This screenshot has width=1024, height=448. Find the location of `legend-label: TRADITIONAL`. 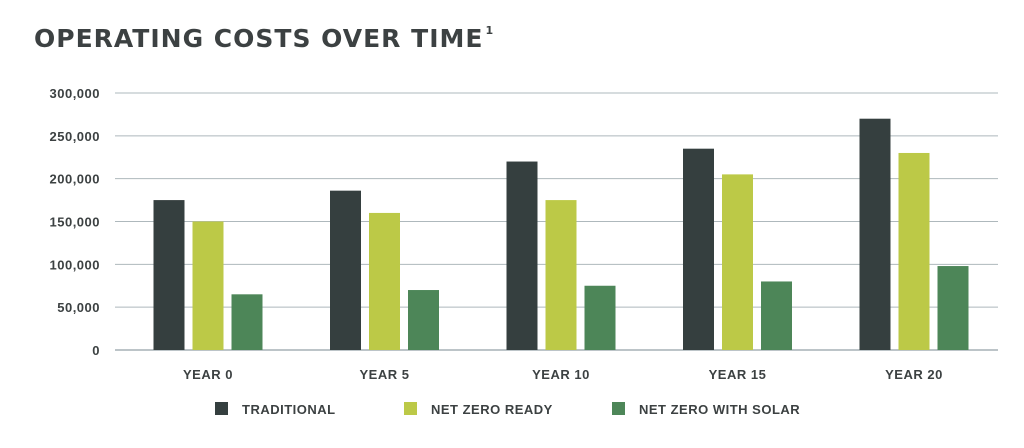

legend-label: TRADITIONAL is located at coordinates (289, 409).